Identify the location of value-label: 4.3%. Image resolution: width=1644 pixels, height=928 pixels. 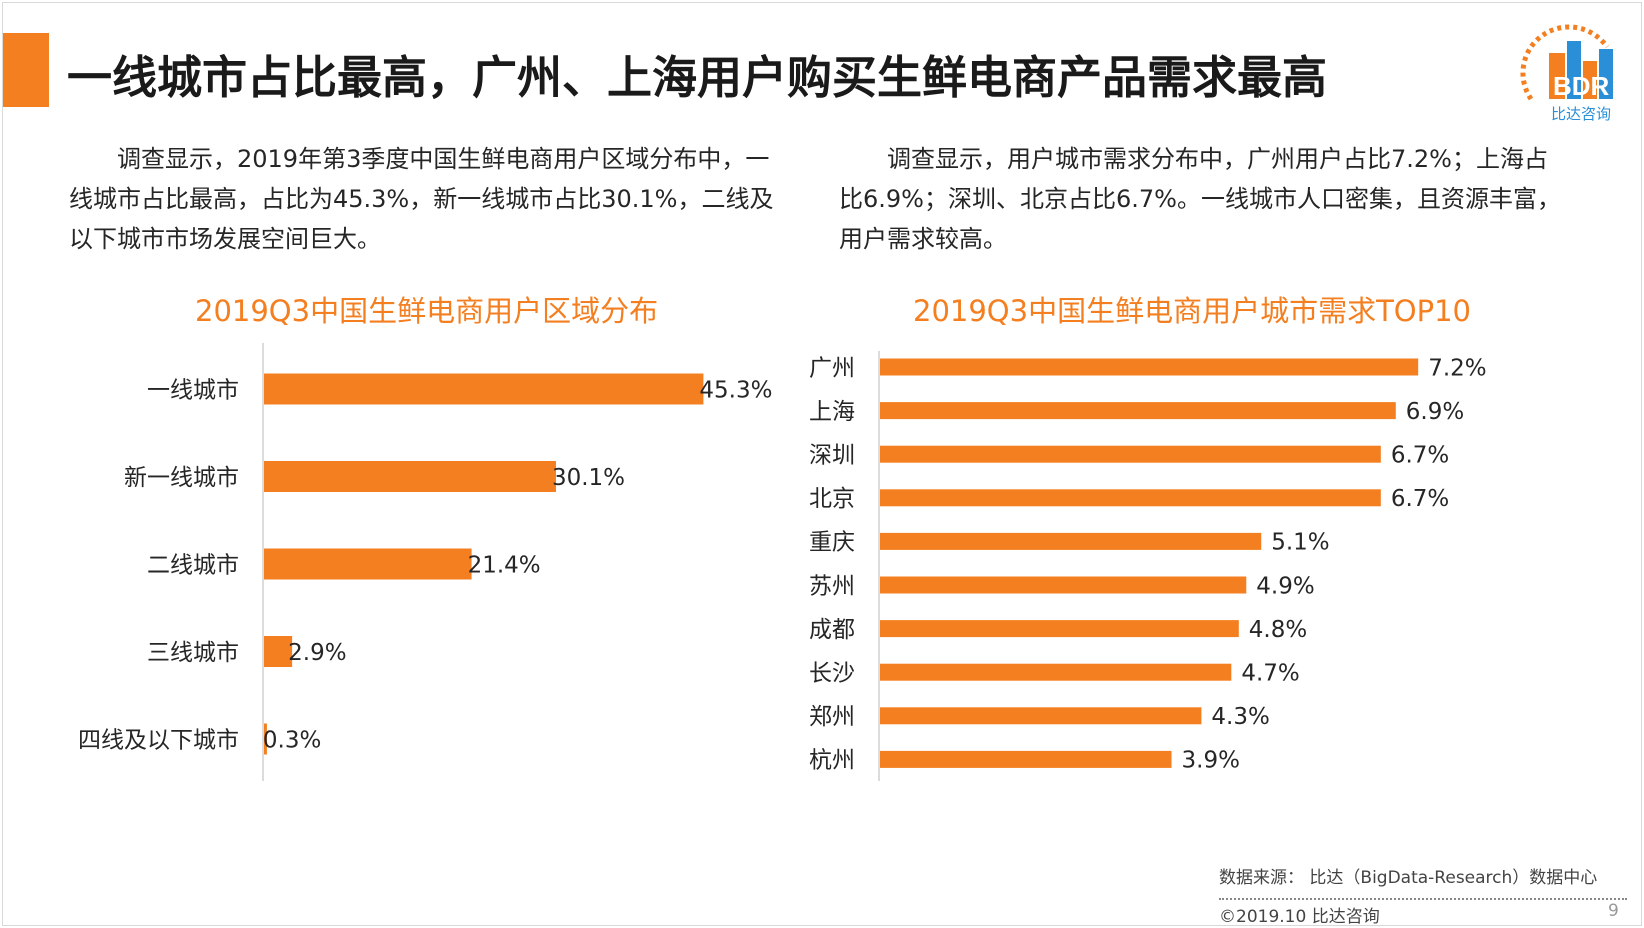
(1240, 717).